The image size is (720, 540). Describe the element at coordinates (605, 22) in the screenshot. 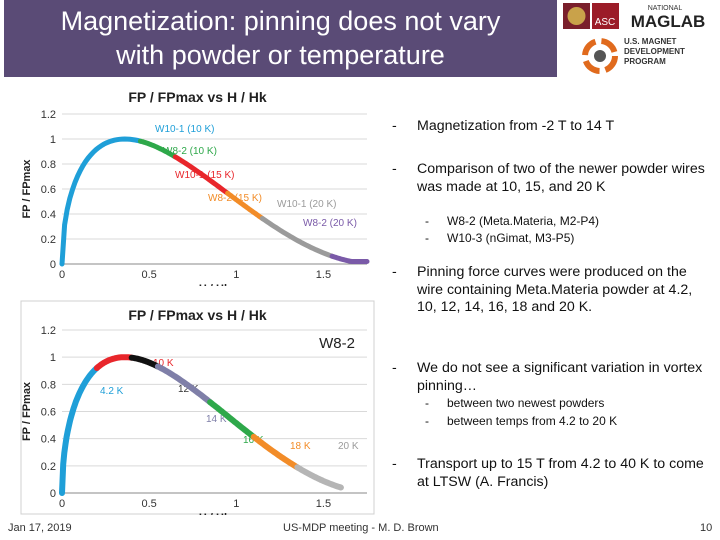

I see `asc-text: ASC` at that location.